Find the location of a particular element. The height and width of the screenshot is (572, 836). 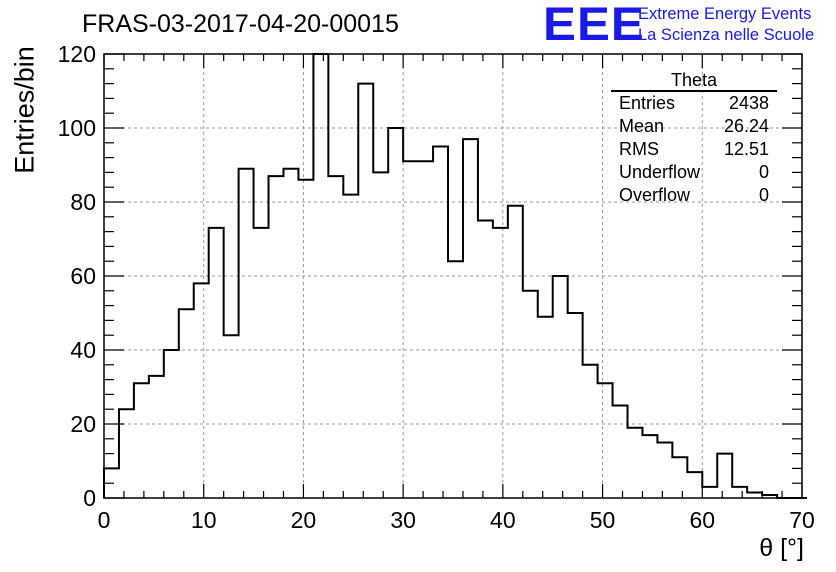

x-tick-label: 60 is located at coordinates (702, 520).